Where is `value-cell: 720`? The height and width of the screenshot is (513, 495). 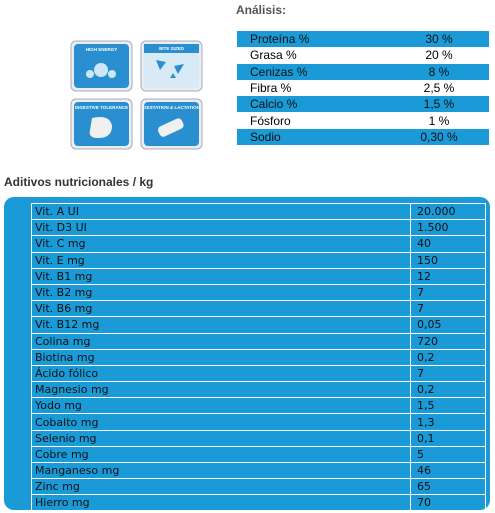 value-cell: 720 is located at coordinates (448, 341).